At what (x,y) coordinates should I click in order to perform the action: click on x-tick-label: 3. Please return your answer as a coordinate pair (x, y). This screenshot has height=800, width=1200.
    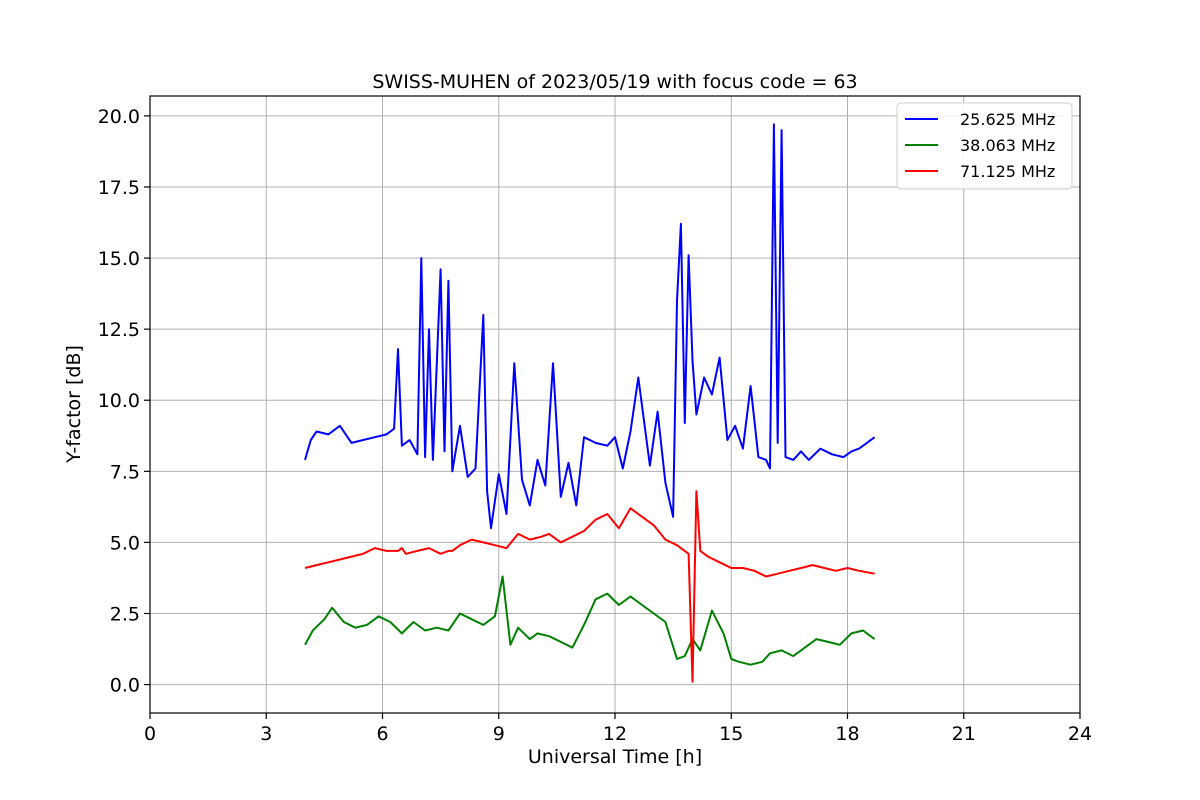
    Looking at the image, I should click on (266, 734).